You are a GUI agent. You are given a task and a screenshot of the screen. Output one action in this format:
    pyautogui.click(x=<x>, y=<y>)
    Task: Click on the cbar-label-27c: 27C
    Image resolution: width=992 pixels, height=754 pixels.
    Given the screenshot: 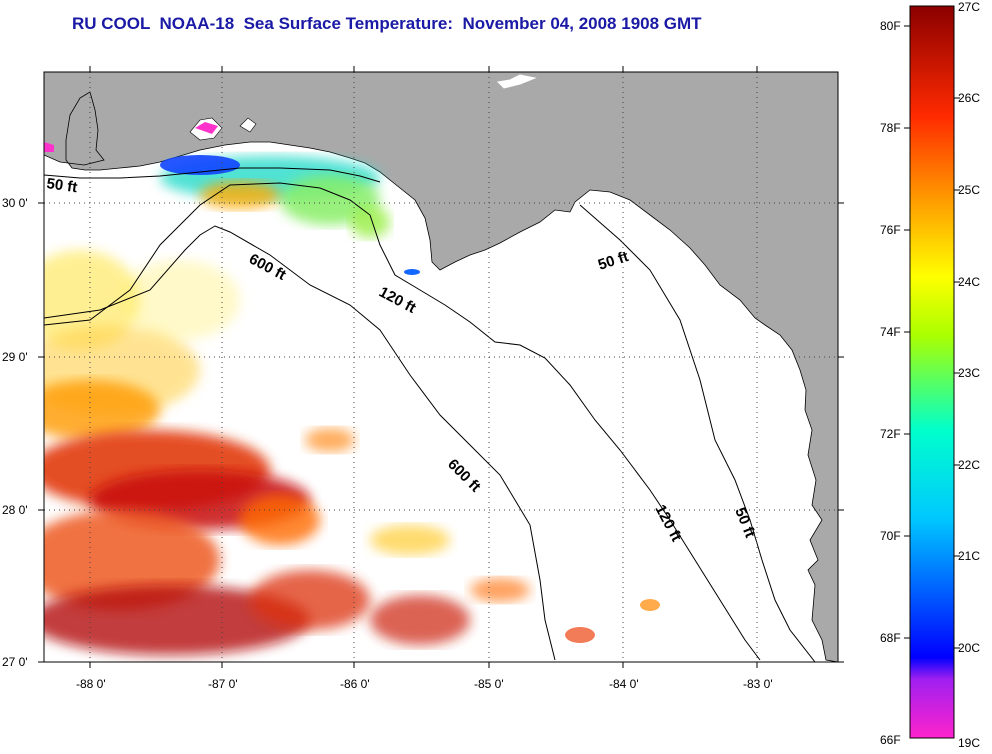 What is the action you would take?
    pyautogui.click(x=969, y=7)
    